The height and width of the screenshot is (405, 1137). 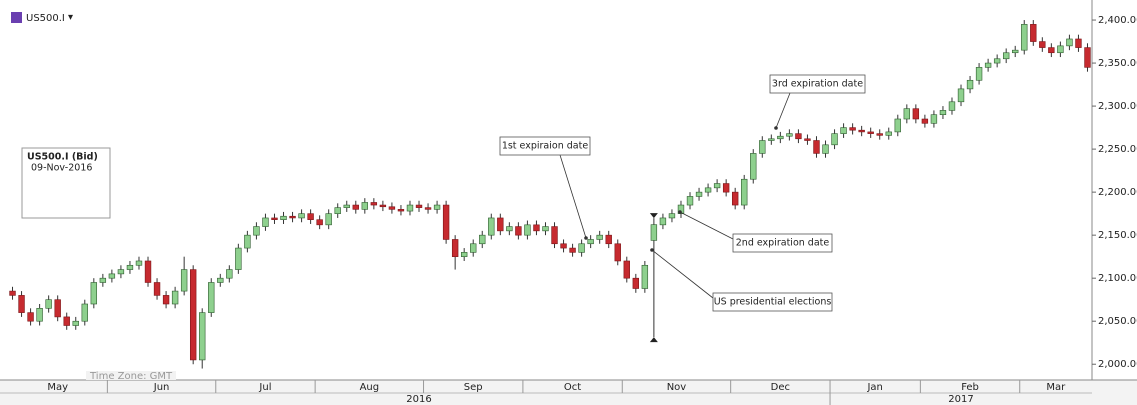 I want to click on annotation-text: 3rd expiration date, so click(x=817, y=84).